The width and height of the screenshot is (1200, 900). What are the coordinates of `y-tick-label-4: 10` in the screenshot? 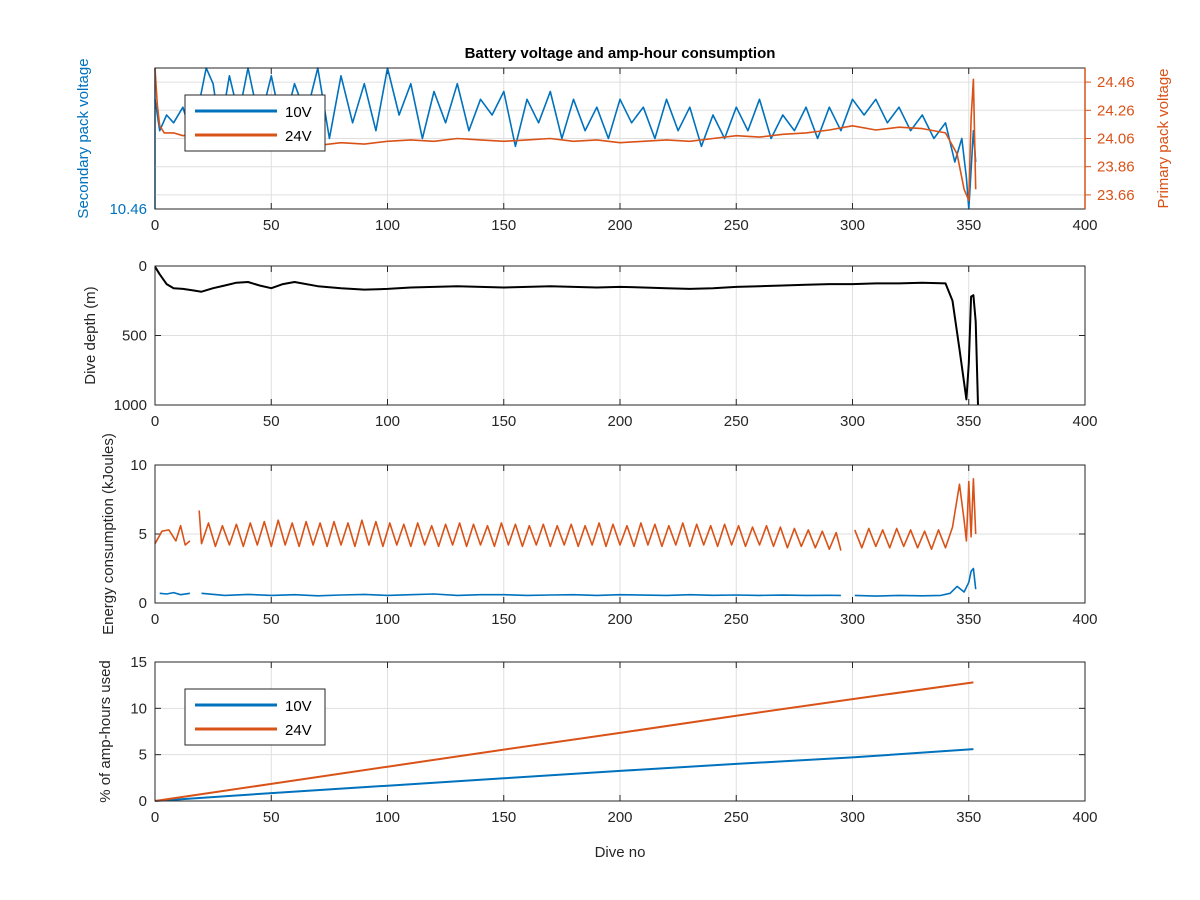 It's located at (138, 708).